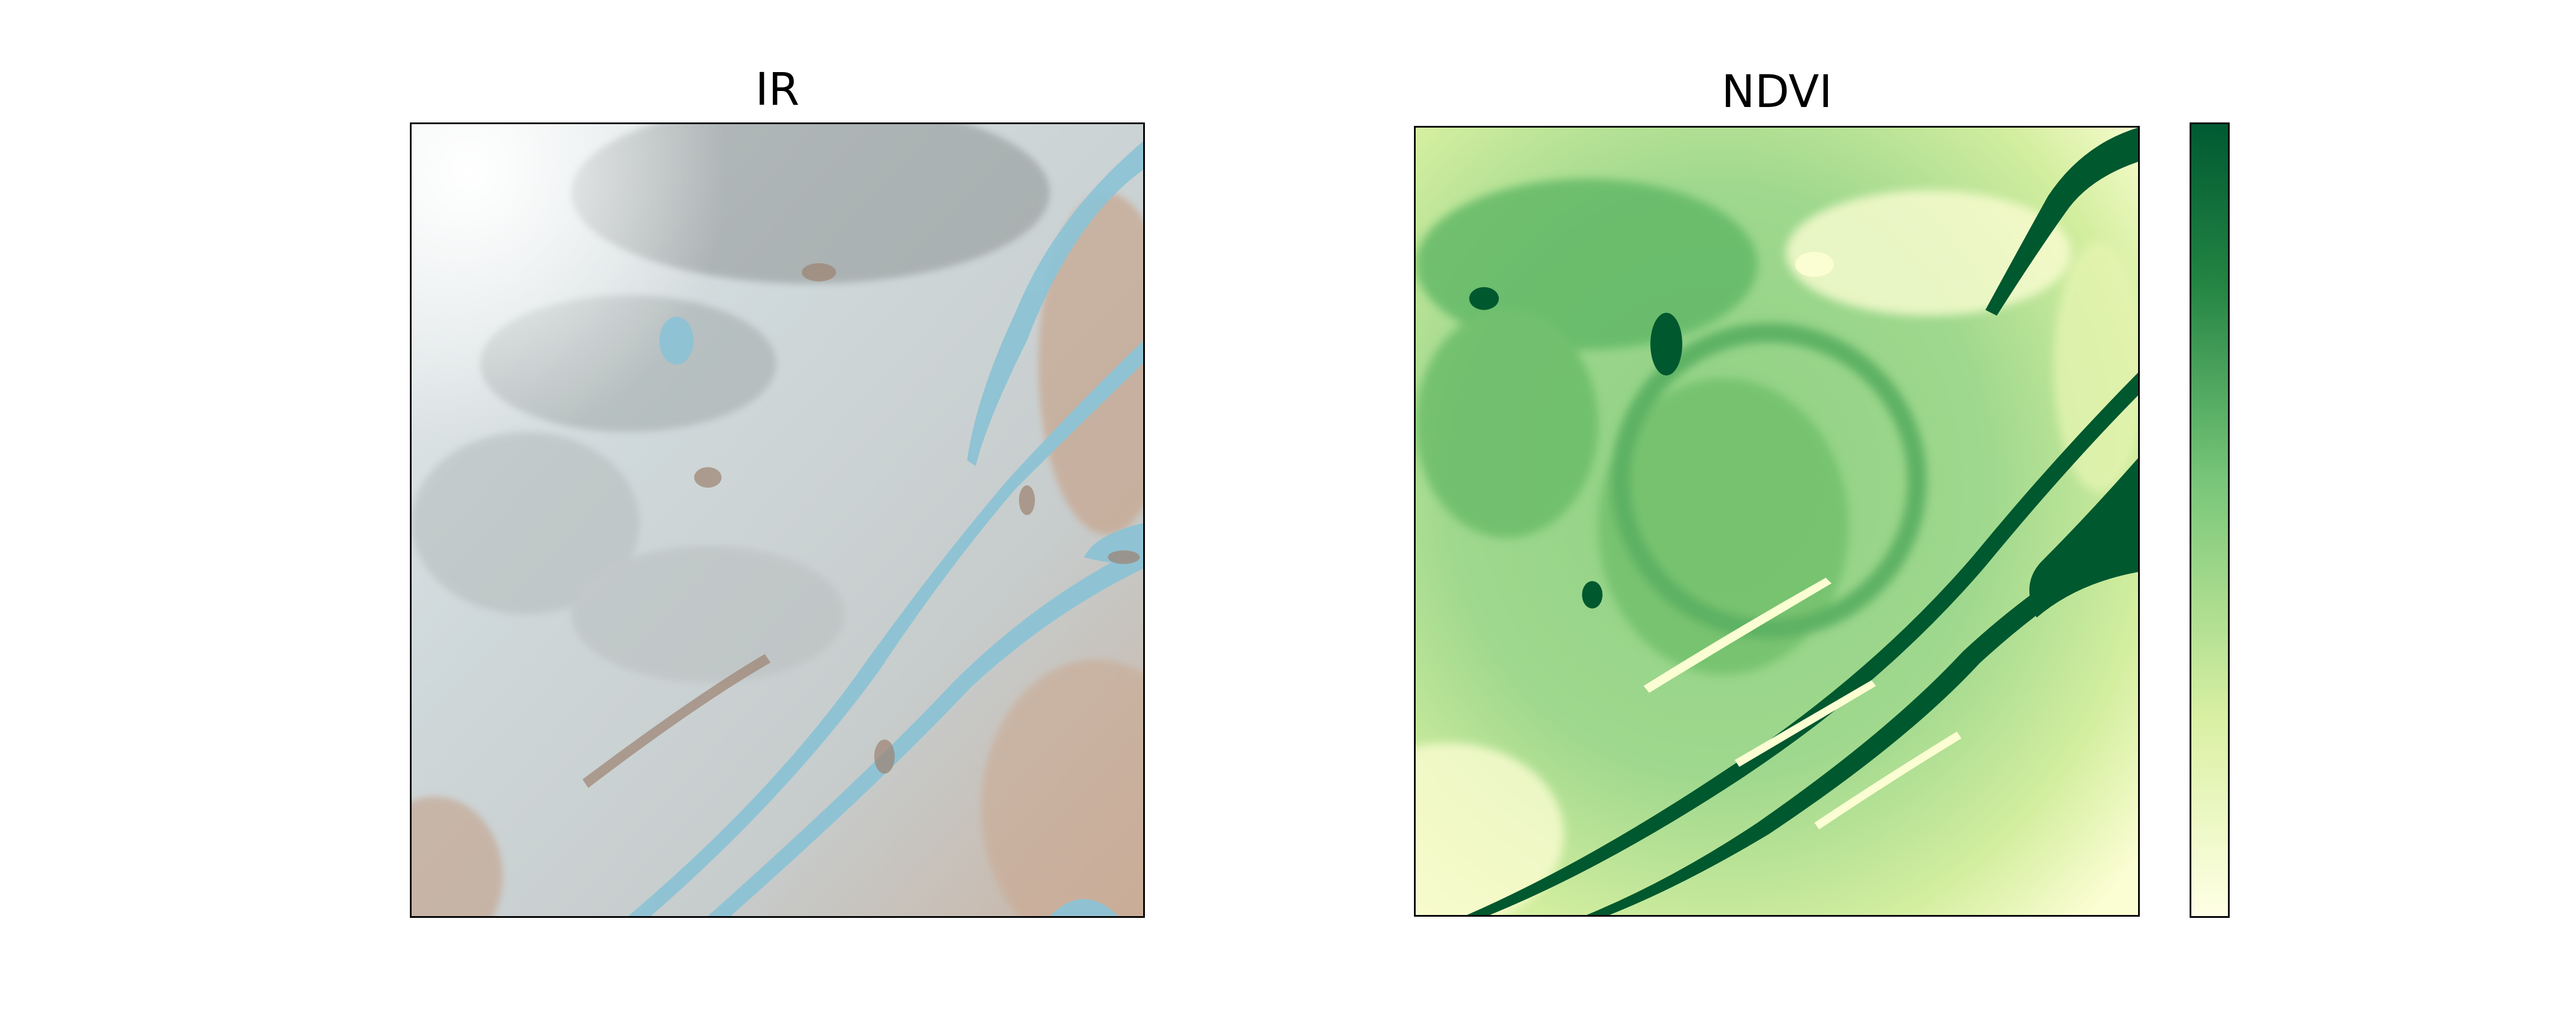 The height and width of the screenshot is (1030, 2576). Describe the element at coordinates (2210, 520) in the screenshot. I see `ndvi-colorbar` at that location.